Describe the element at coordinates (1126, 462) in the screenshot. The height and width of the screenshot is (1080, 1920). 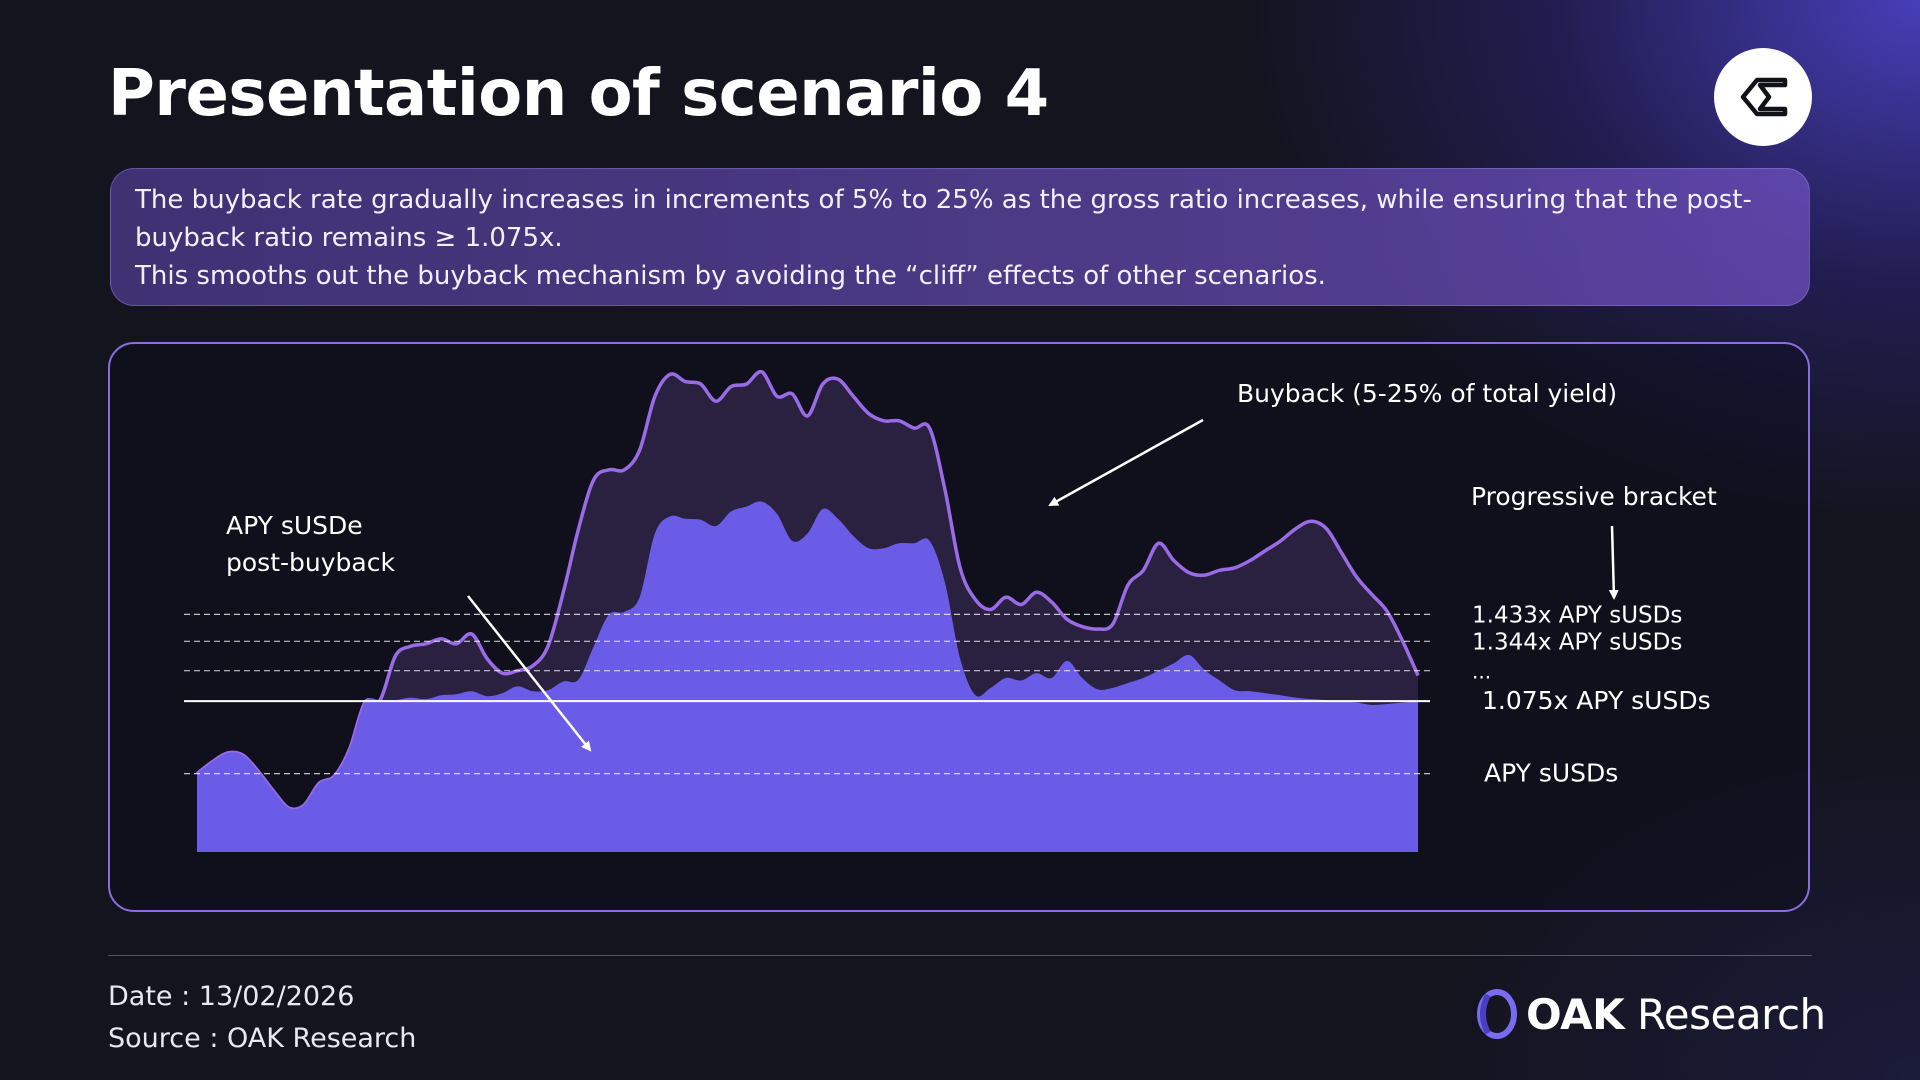
I see `buyback-arrow` at that location.